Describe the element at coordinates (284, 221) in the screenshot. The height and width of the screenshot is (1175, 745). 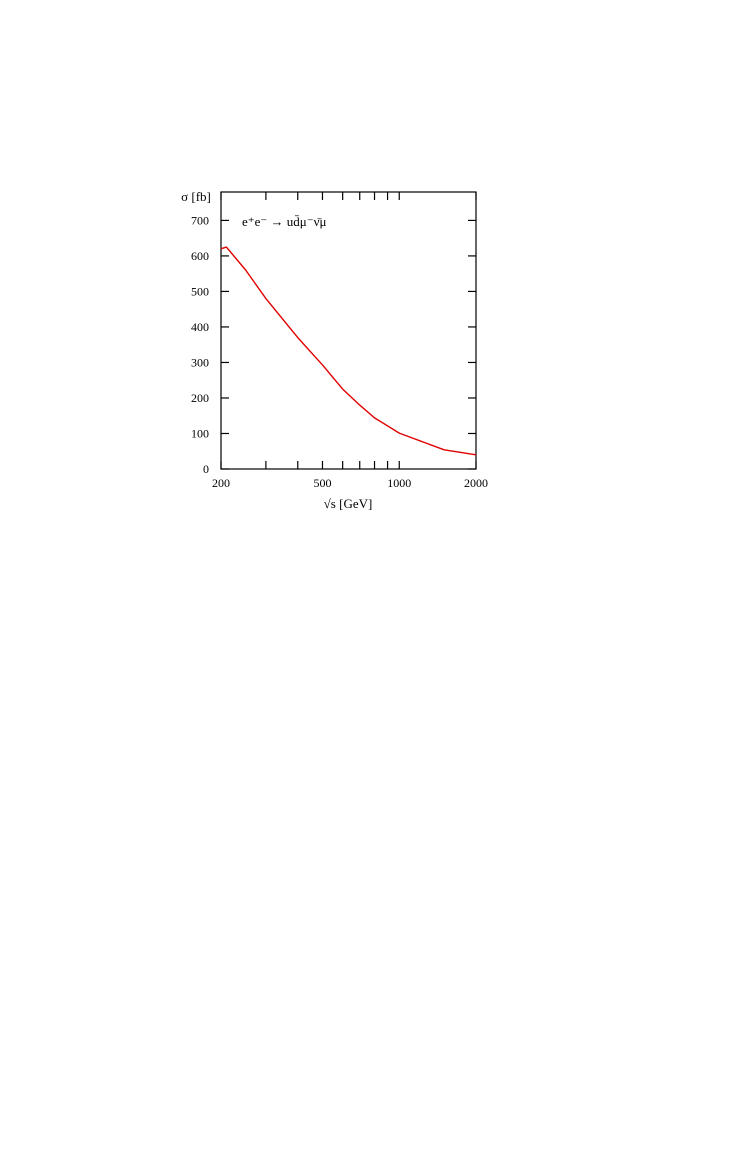
I see `annotation: e⁺e⁻ → ud̄μ⁻ν̄μ` at that location.